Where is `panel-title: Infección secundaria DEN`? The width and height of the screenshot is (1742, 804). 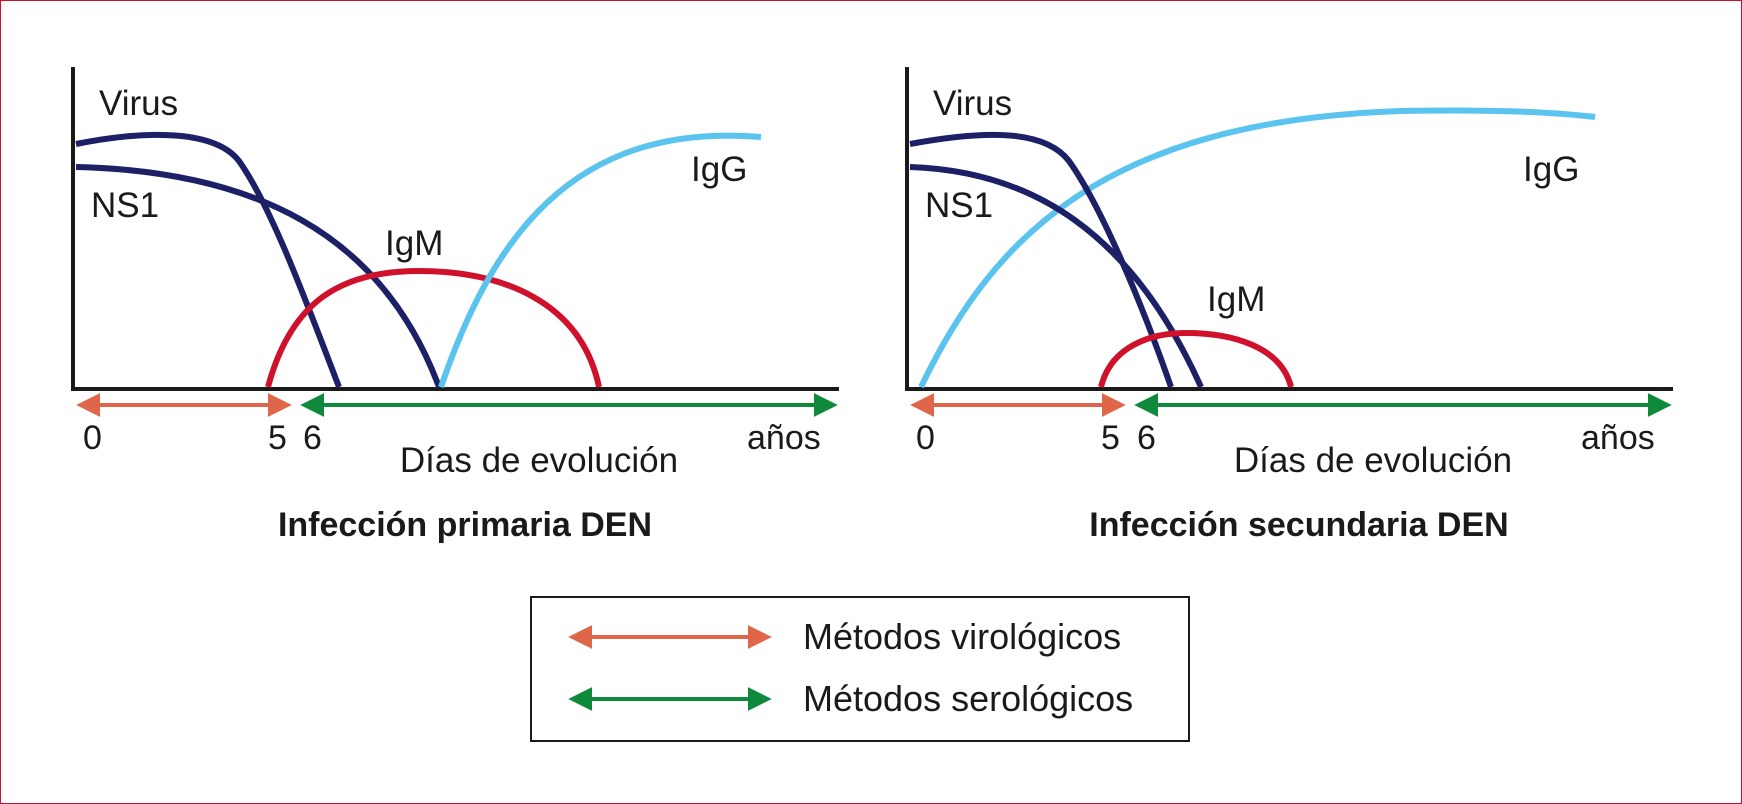
panel-title: Infección secundaria DEN is located at coordinates (1298, 525).